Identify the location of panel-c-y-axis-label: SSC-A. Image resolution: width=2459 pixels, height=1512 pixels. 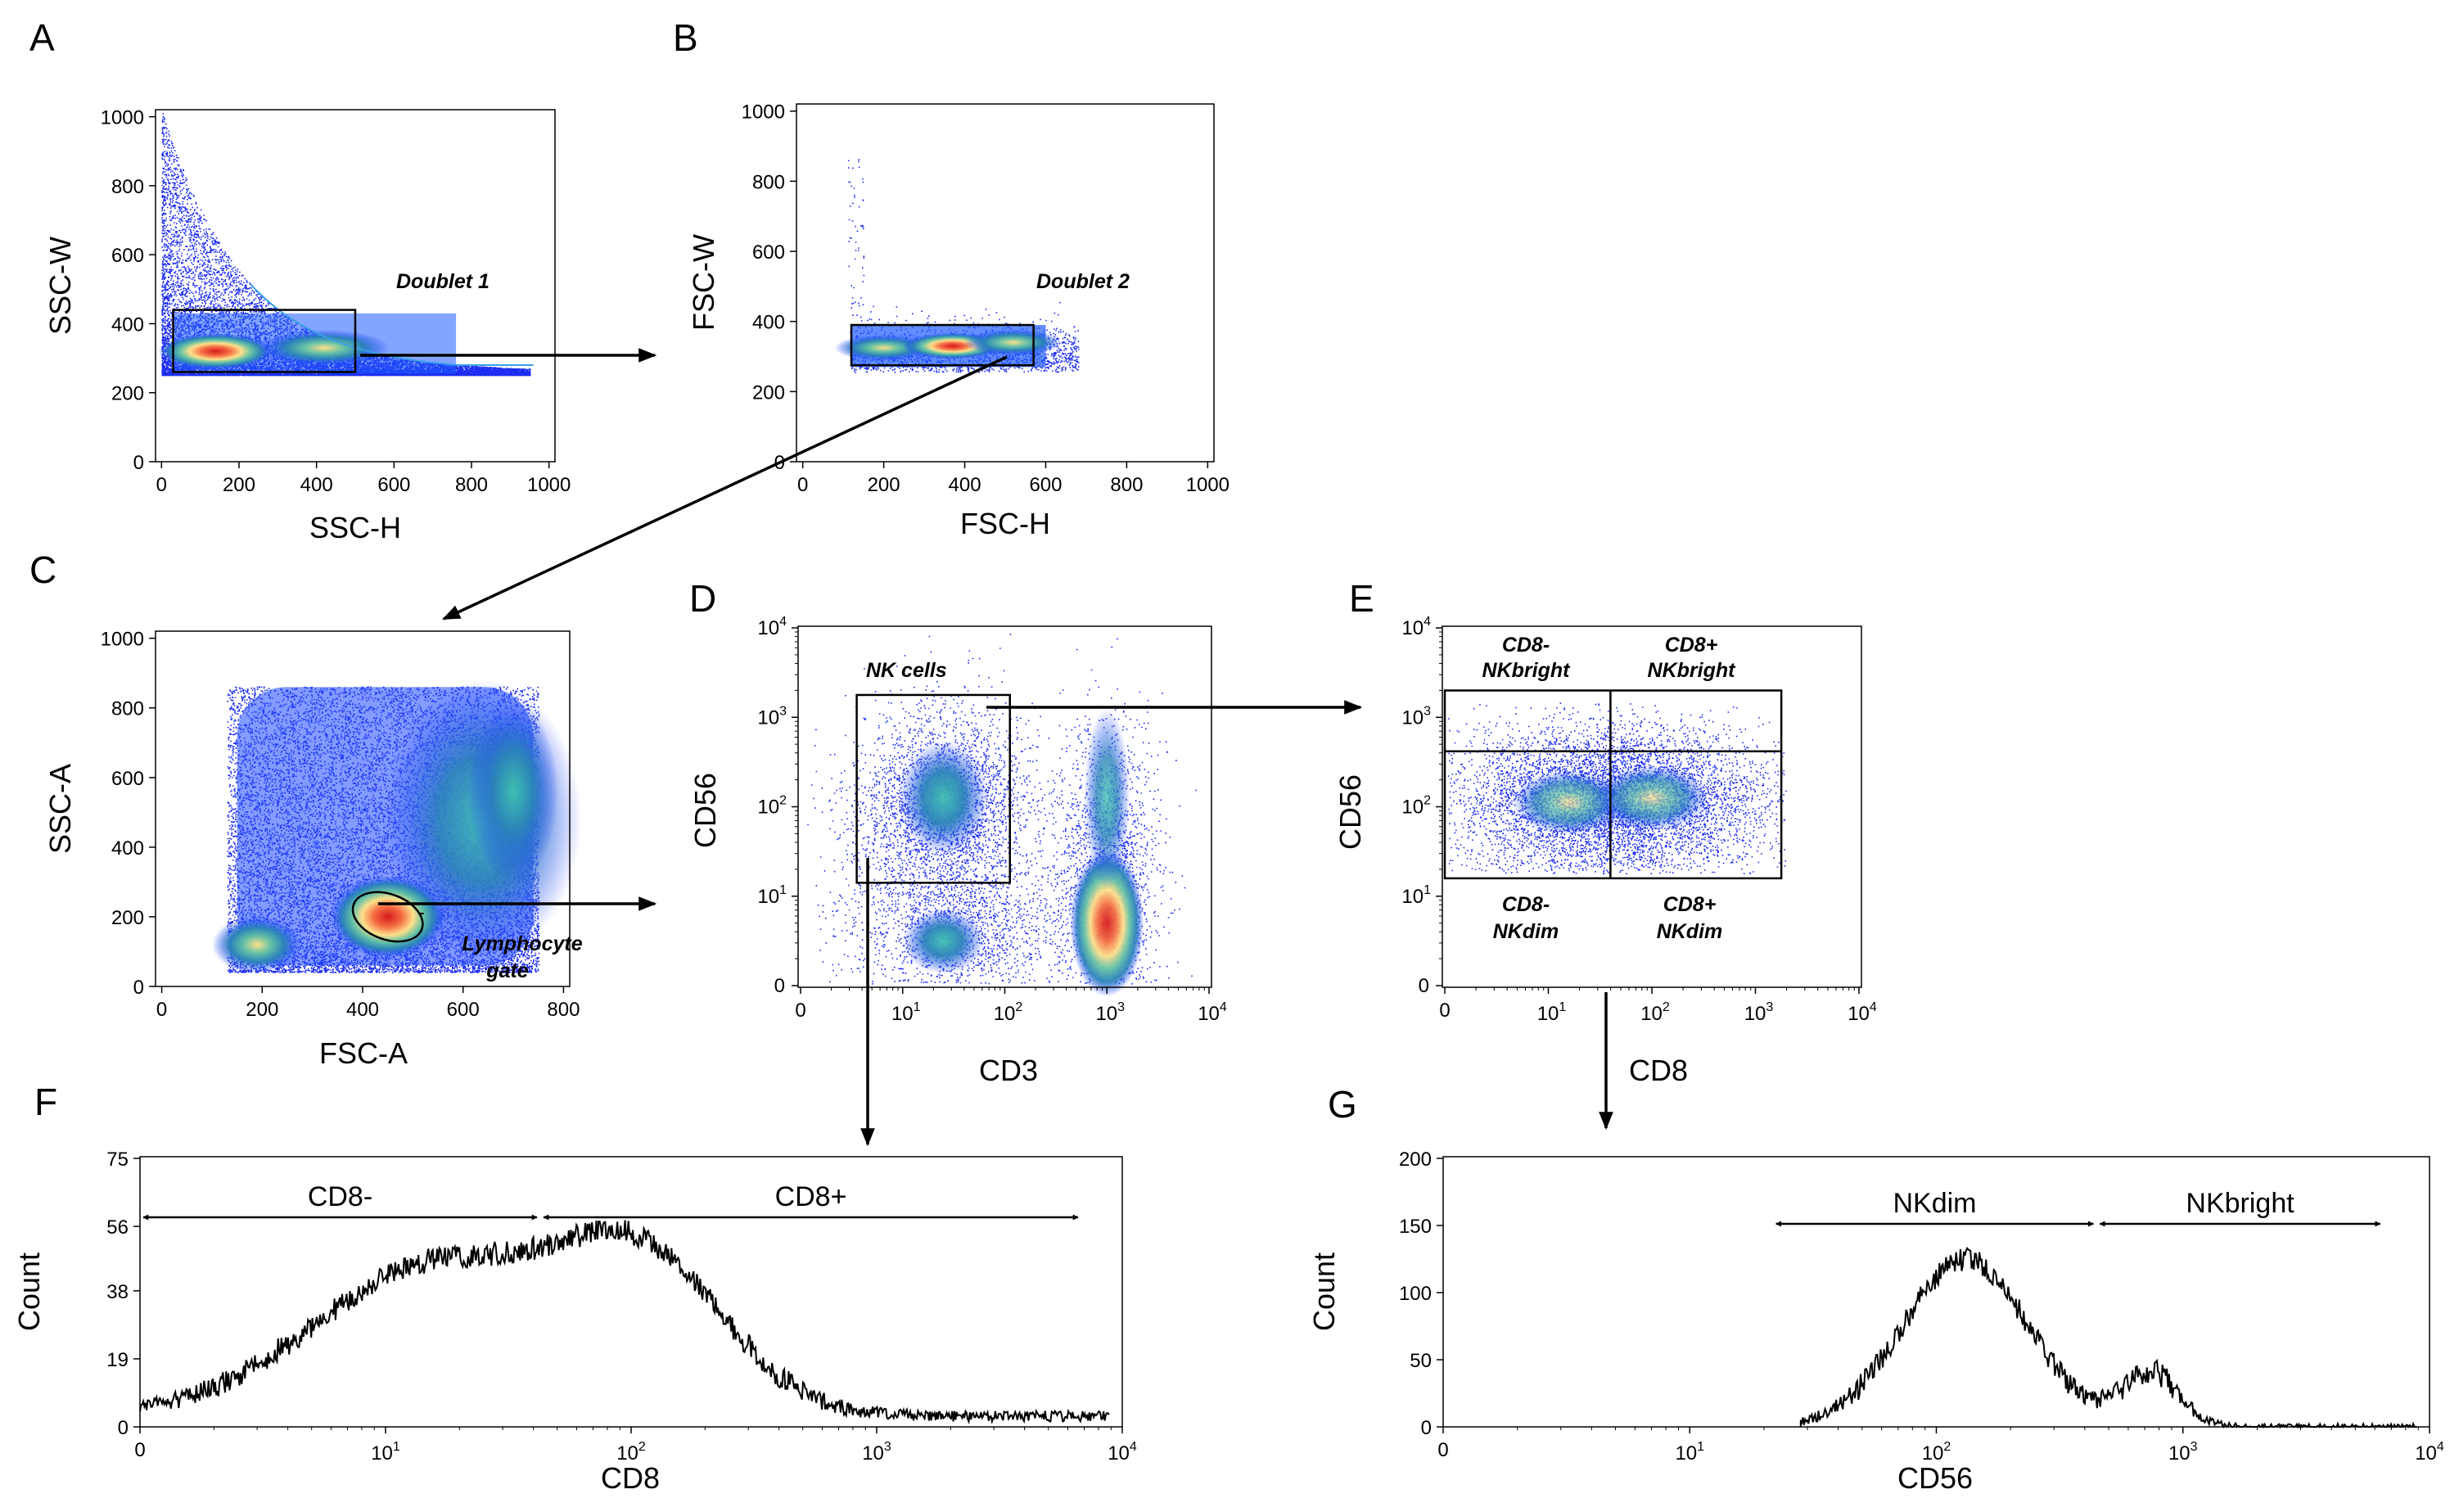
(60, 809).